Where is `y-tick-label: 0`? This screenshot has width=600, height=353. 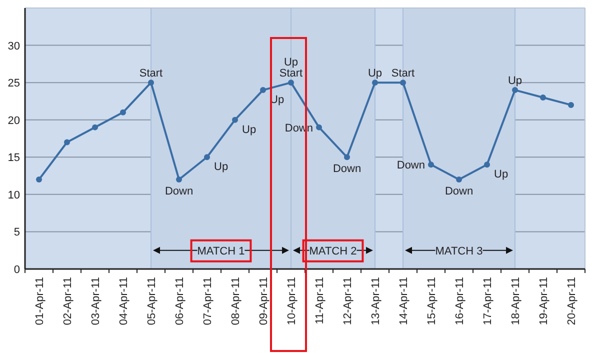
y-tick-label: 0 is located at coordinates (17, 270).